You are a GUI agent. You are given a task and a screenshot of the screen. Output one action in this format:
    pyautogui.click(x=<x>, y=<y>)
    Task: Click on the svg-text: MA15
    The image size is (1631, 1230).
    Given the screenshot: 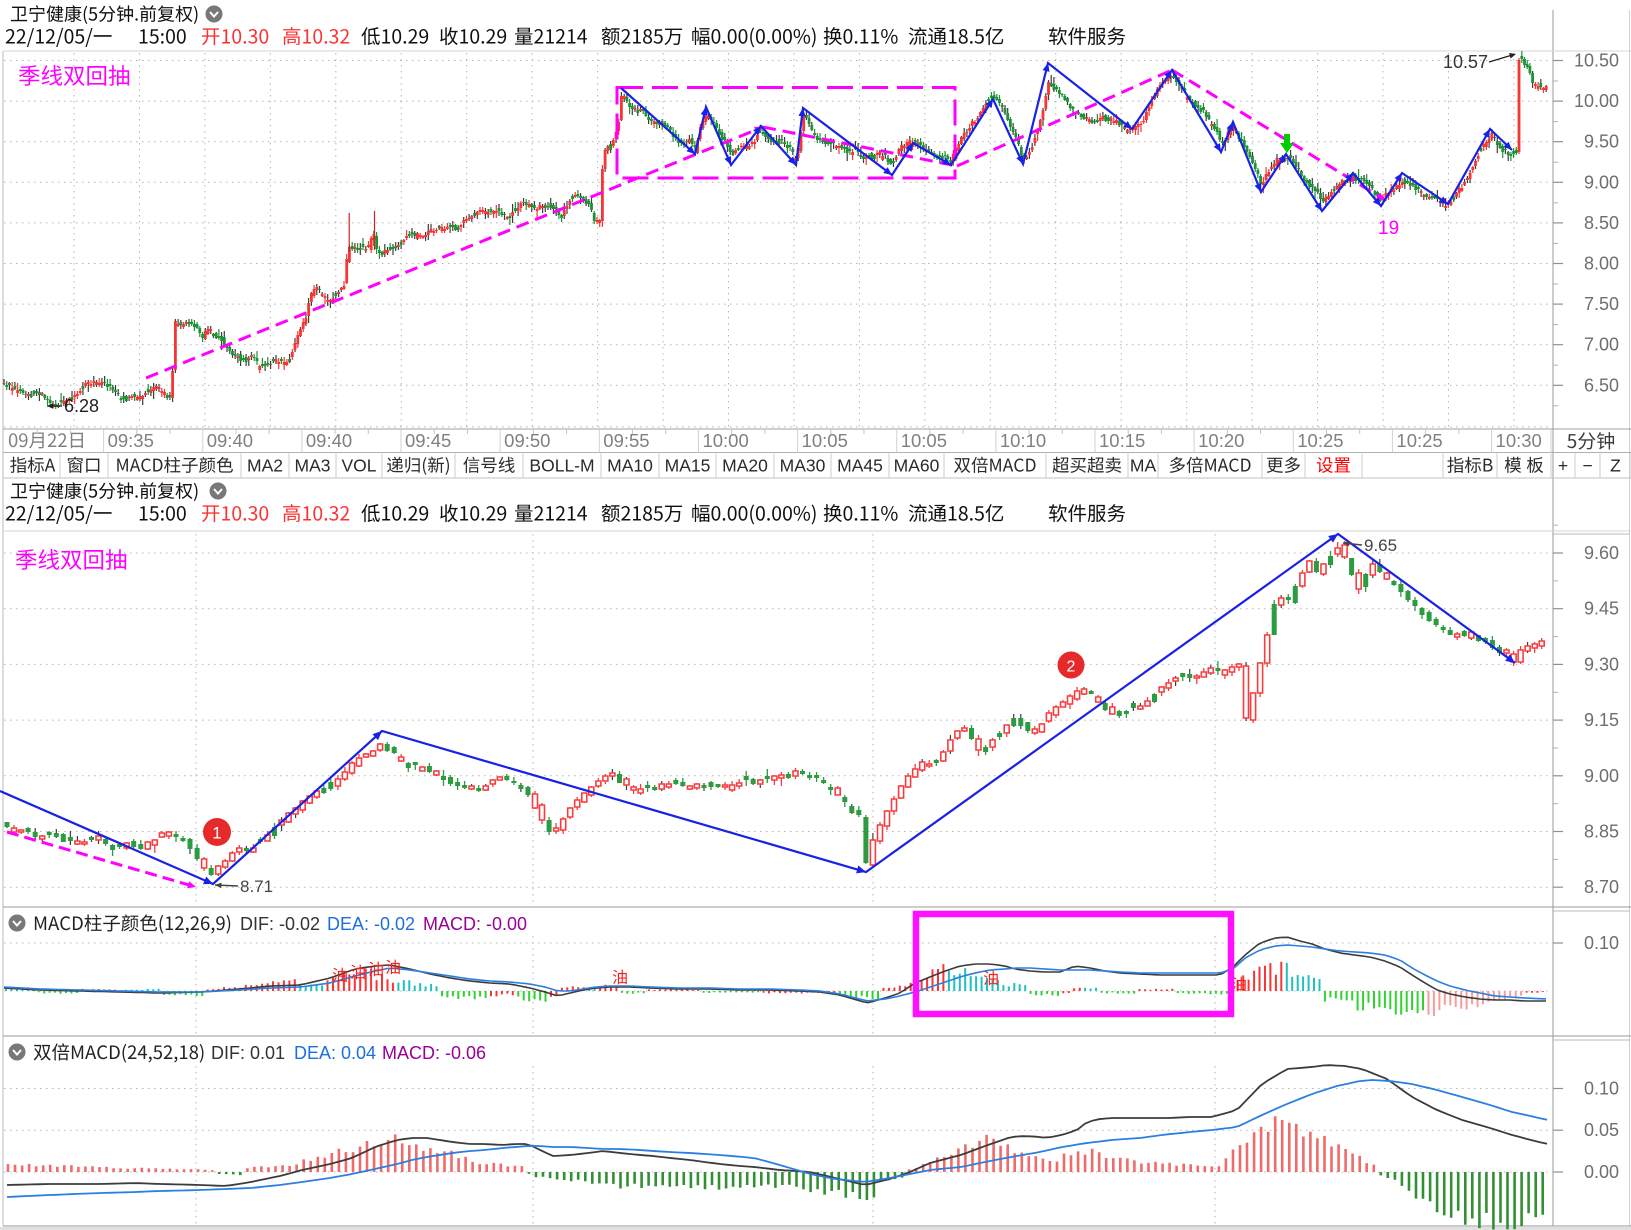 What is the action you would take?
    pyautogui.click(x=688, y=466)
    